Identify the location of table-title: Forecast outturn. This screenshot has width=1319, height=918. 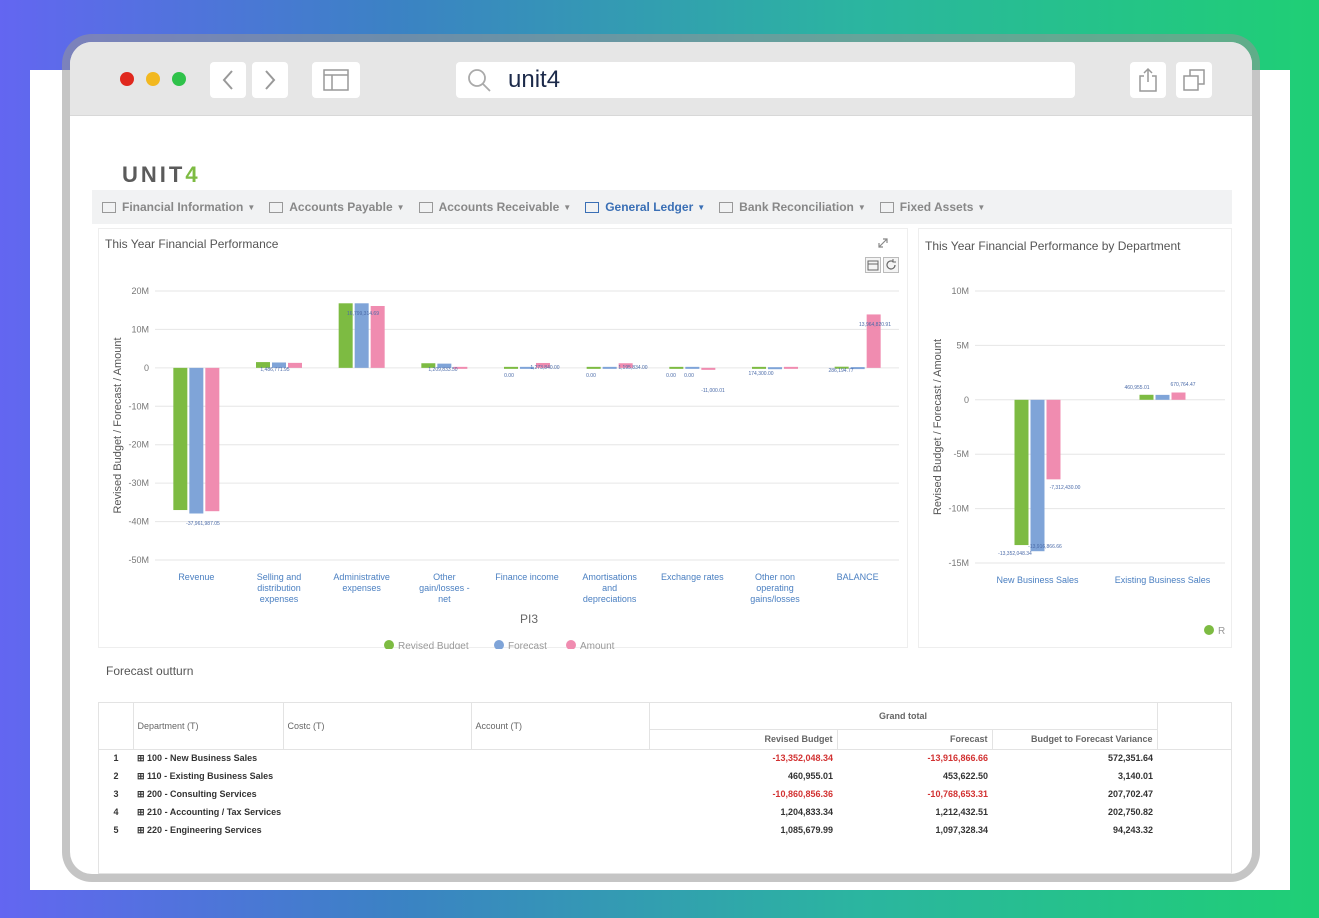
(150, 671).